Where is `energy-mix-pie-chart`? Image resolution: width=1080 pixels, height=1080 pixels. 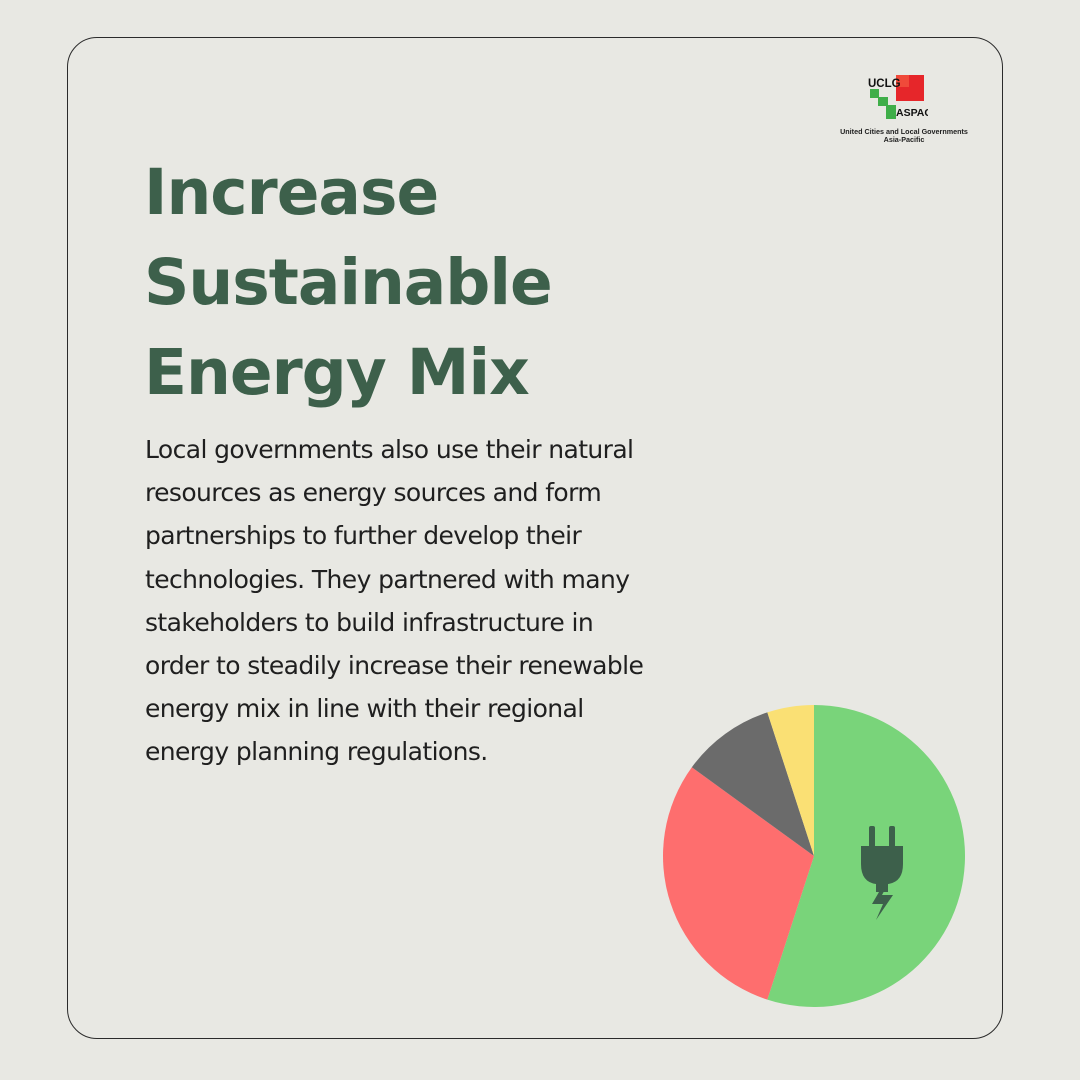
energy-mix-pie-chart is located at coordinates (814, 856).